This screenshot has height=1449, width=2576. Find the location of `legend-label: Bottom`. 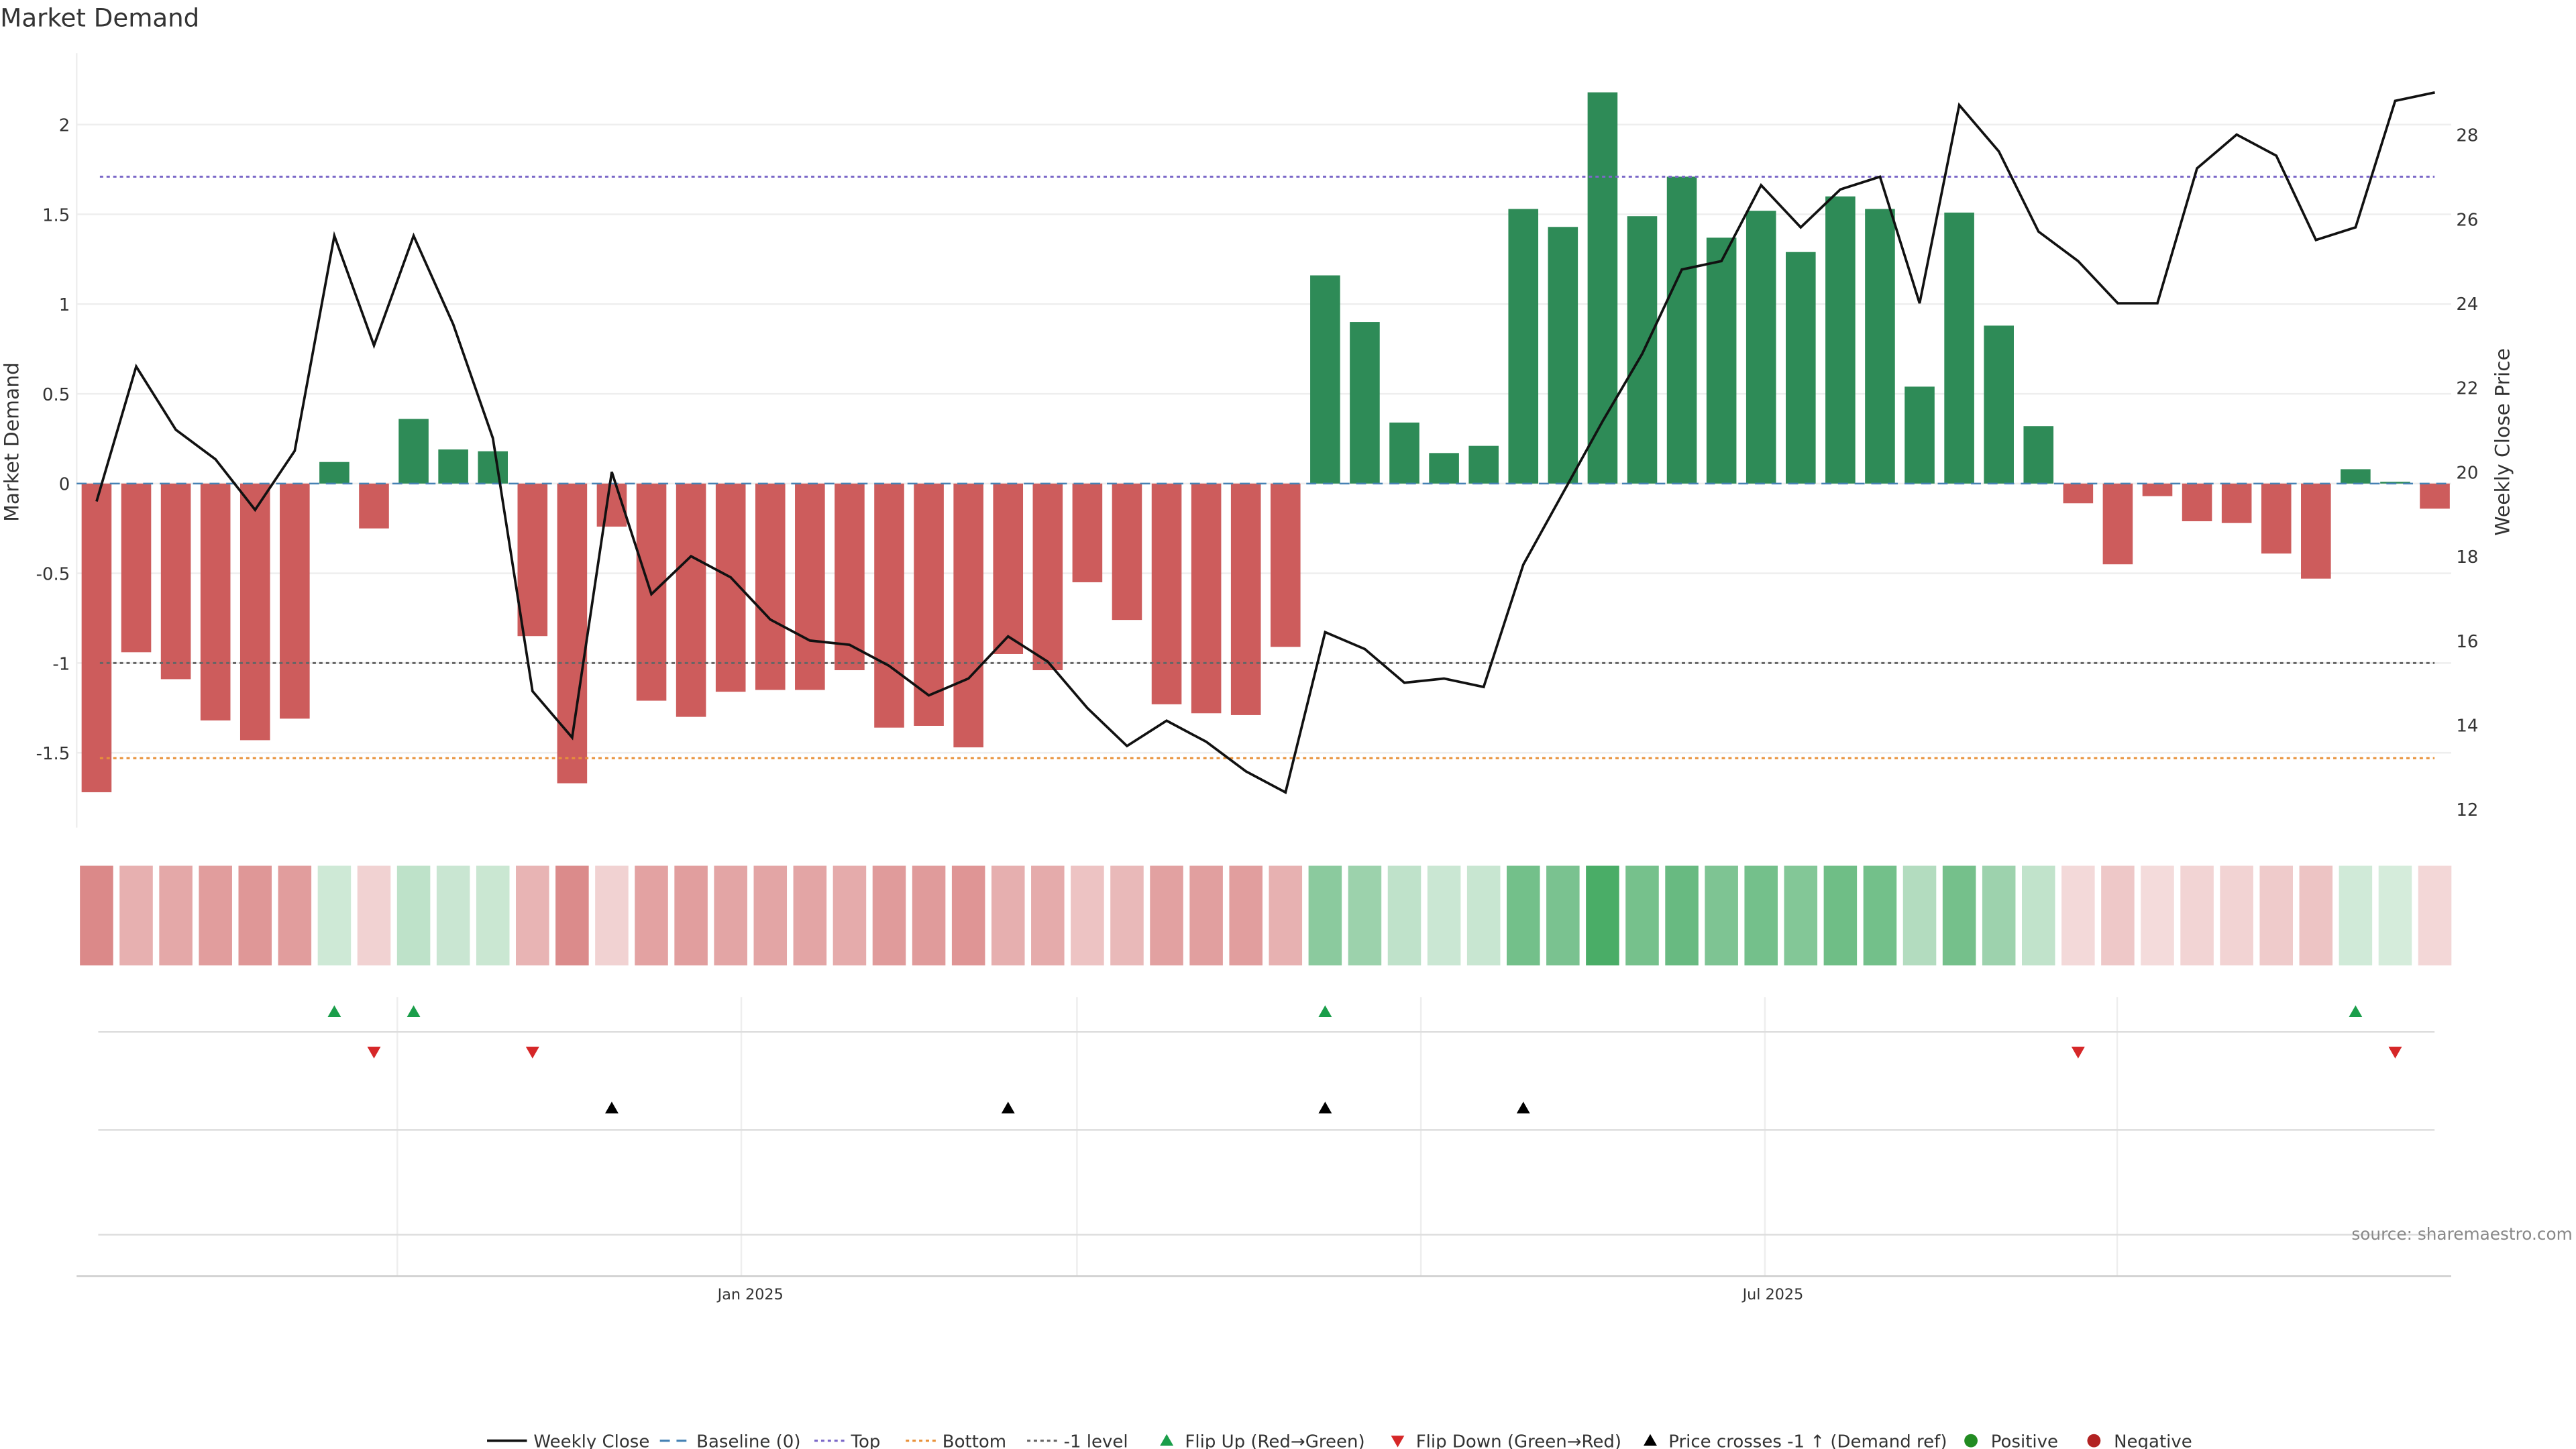

legend-label: Bottom is located at coordinates (974, 1440).